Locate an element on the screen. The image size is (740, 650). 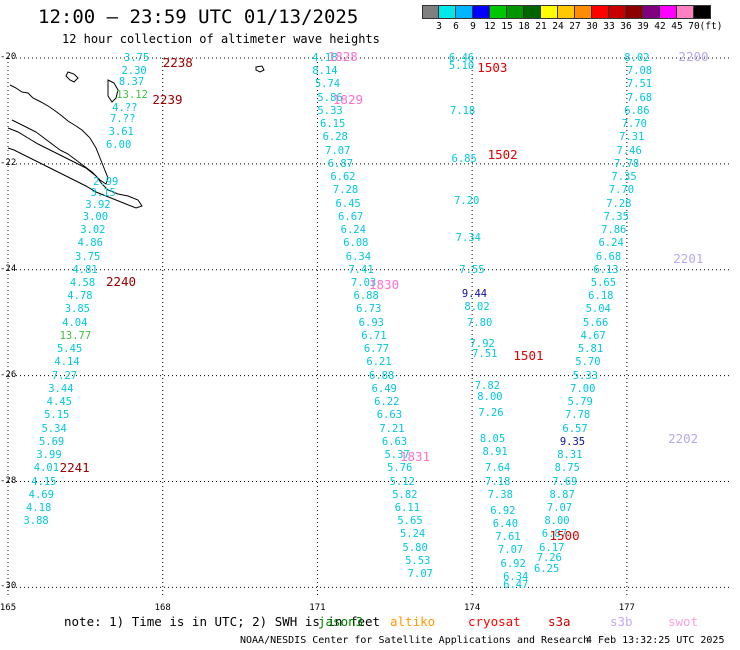
wave-height-value: 7.51 is located at coordinates (485, 354).